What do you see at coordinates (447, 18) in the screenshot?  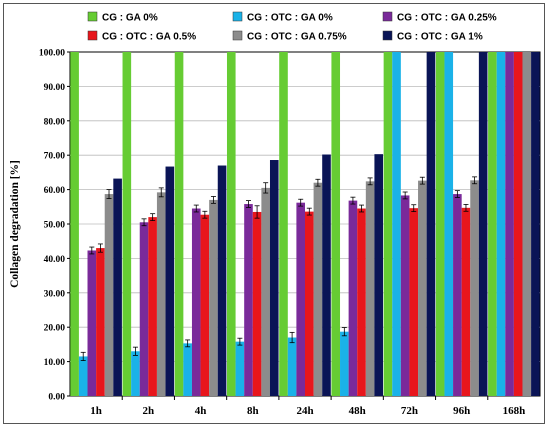 I see `legend-label: CG : OTC : GA 0.25%` at bounding box center [447, 18].